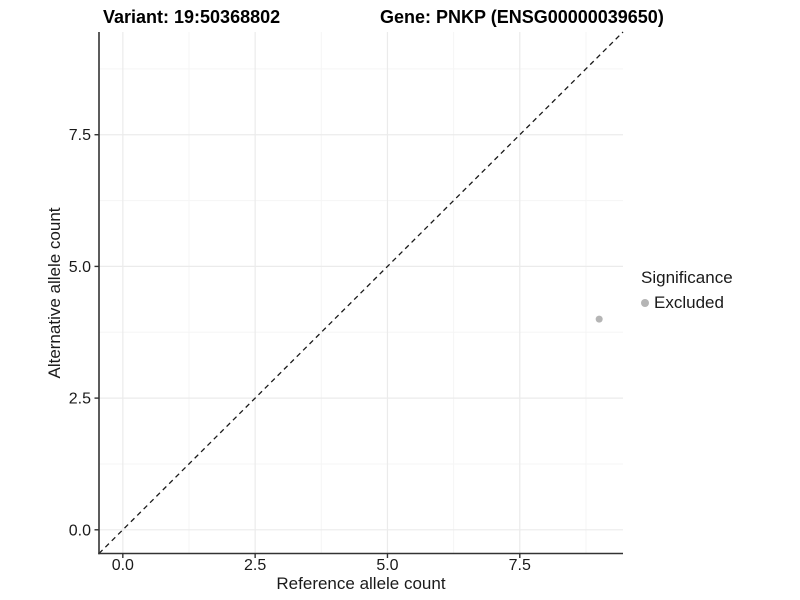 This screenshot has height=600, width=800. I want to click on legend-item-label: Excluded, so click(689, 302).